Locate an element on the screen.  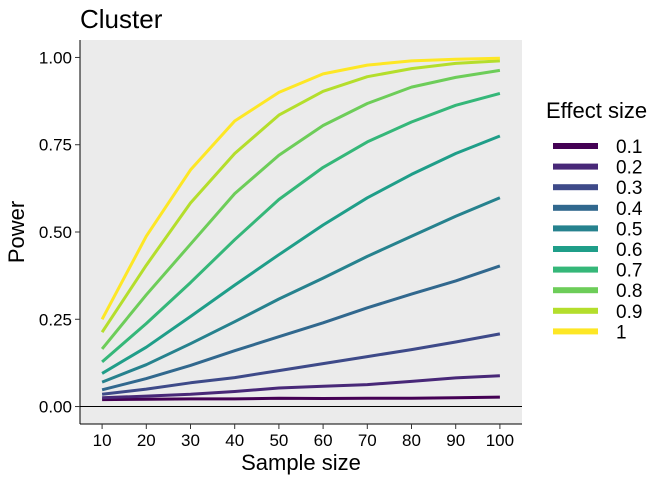
x-axis-ticks: 10 20 30 40 50 60 70 80 90 100 is located at coordinates (303, 437).